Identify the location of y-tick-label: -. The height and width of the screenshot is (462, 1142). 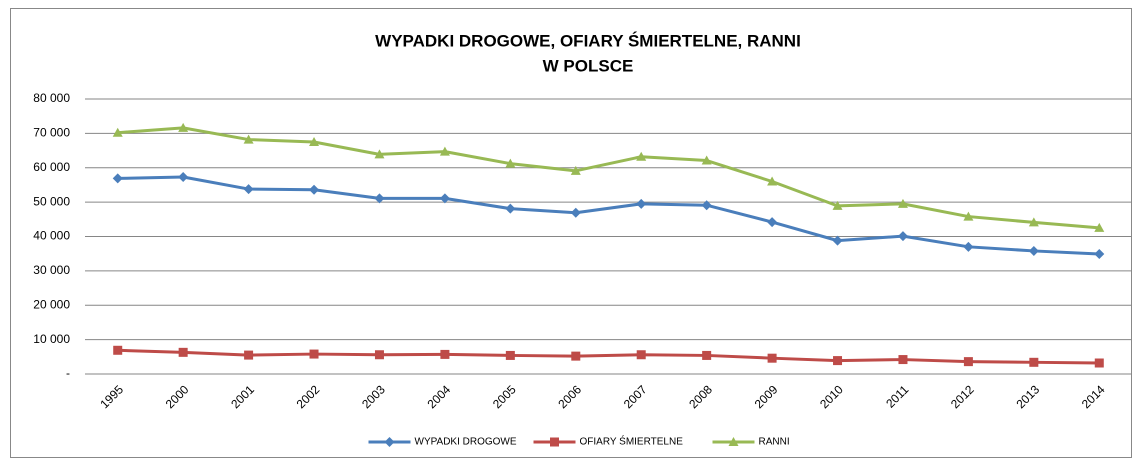
(68, 373).